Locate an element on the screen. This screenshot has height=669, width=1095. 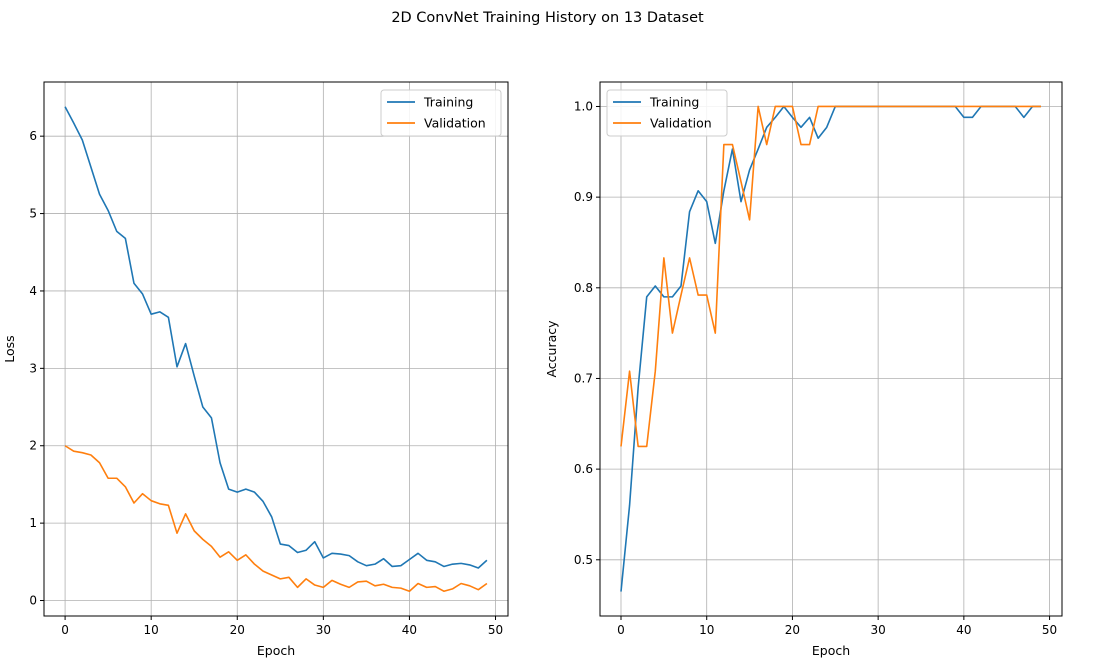
y-tick-label: 0.8 is located at coordinates (583, 288).